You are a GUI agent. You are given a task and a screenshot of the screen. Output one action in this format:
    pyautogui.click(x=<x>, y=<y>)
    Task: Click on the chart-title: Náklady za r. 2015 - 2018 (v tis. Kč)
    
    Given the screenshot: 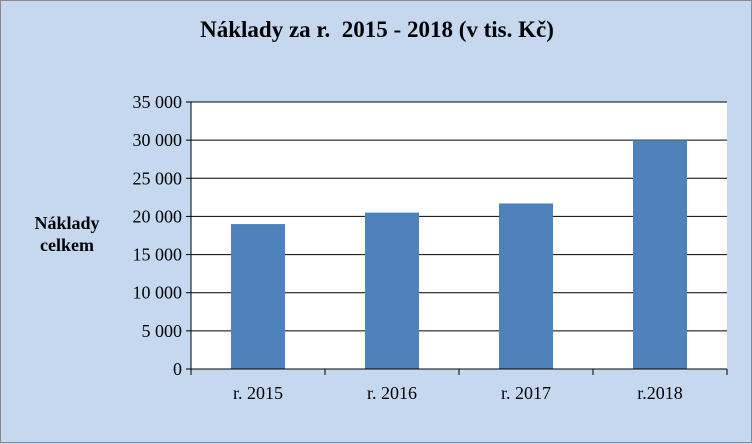 What is the action you would take?
    pyautogui.click(x=377, y=29)
    